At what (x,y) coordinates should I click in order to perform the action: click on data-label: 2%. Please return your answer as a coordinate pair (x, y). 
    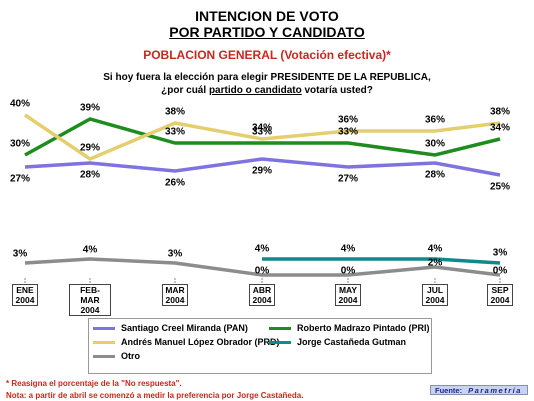
    Looking at the image, I should click on (435, 263).